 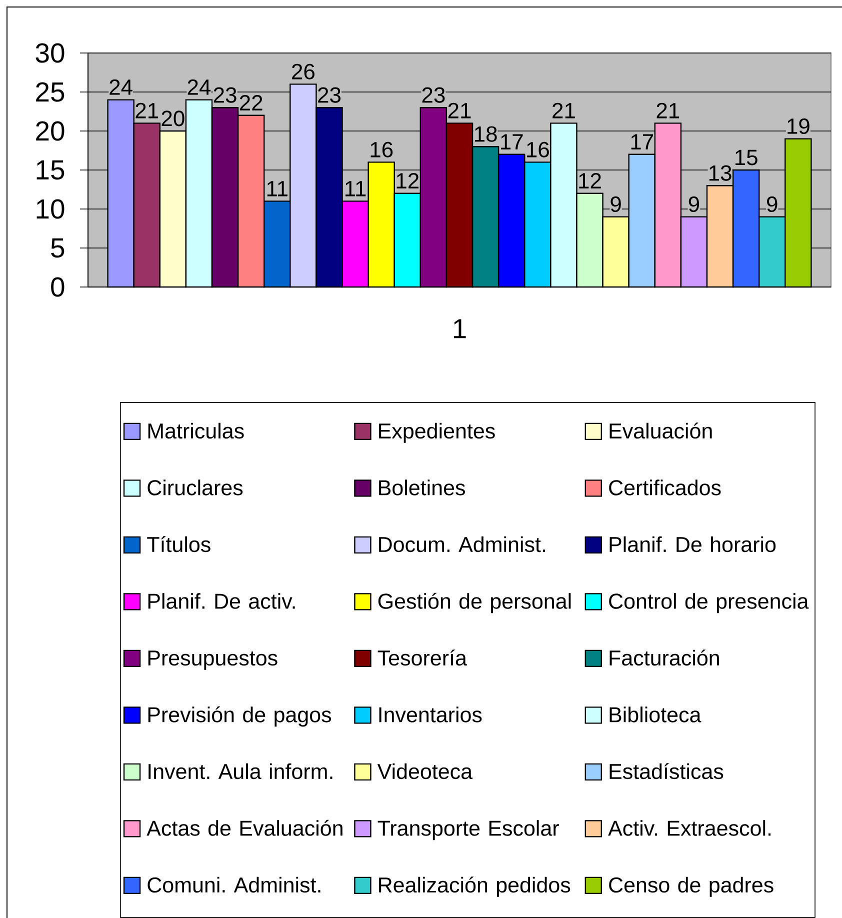 I want to click on legend-label: Videoteca, so click(x=425, y=771).